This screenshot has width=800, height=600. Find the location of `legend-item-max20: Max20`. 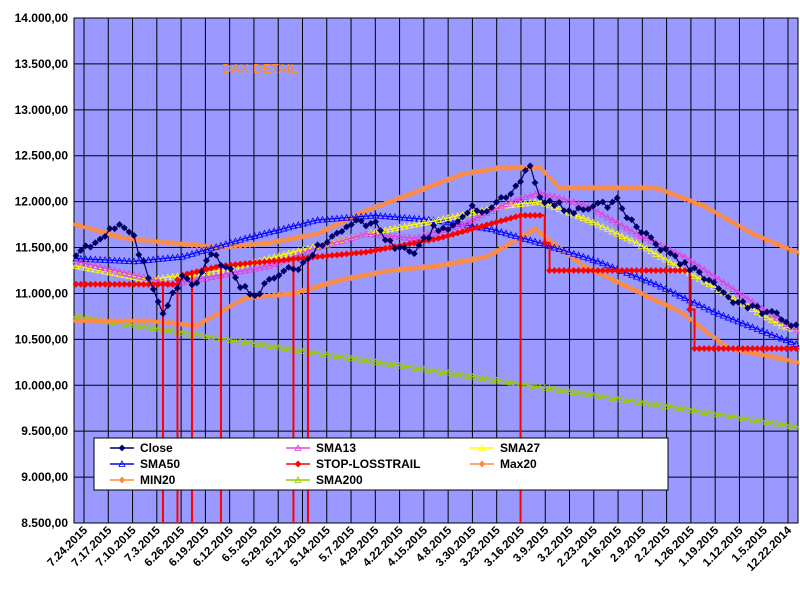

legend-item-max20: Max20 is located at coordinates (503, 464).